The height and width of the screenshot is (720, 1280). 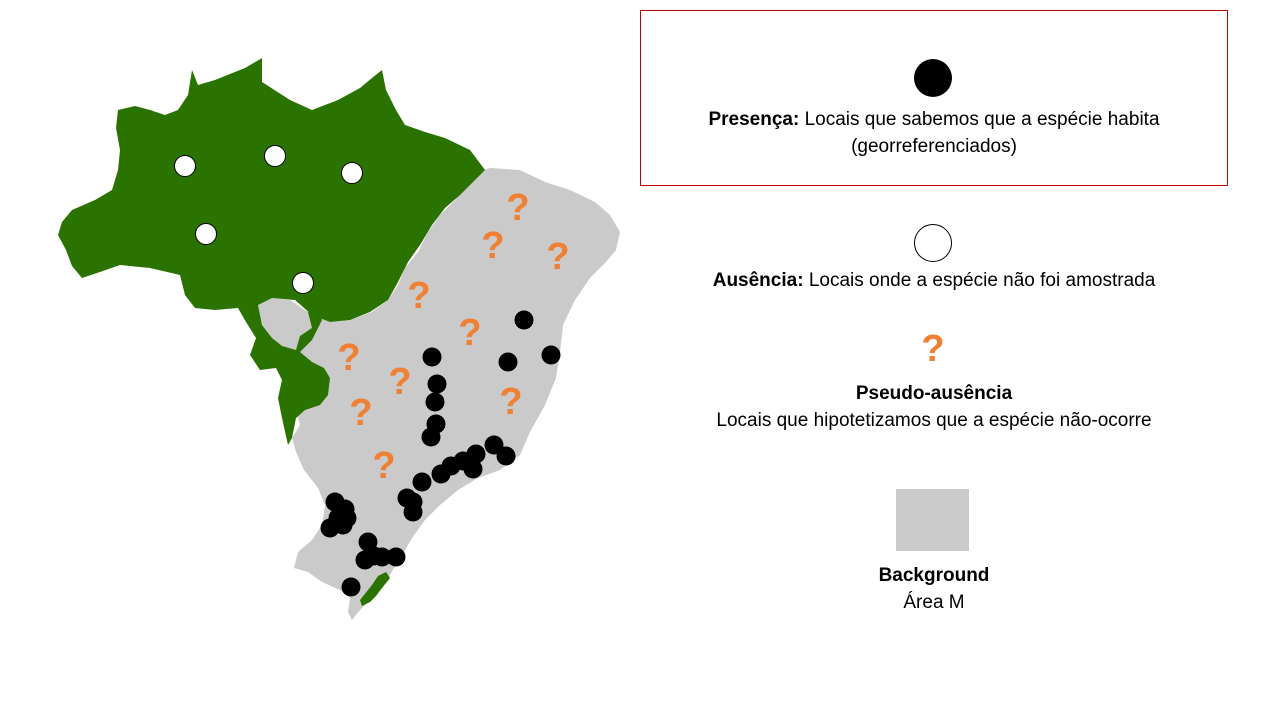 What do you see at coordinates (934, 602) in the screenshot?
I see `background-description: Área M` at bounding box center [934, 602].